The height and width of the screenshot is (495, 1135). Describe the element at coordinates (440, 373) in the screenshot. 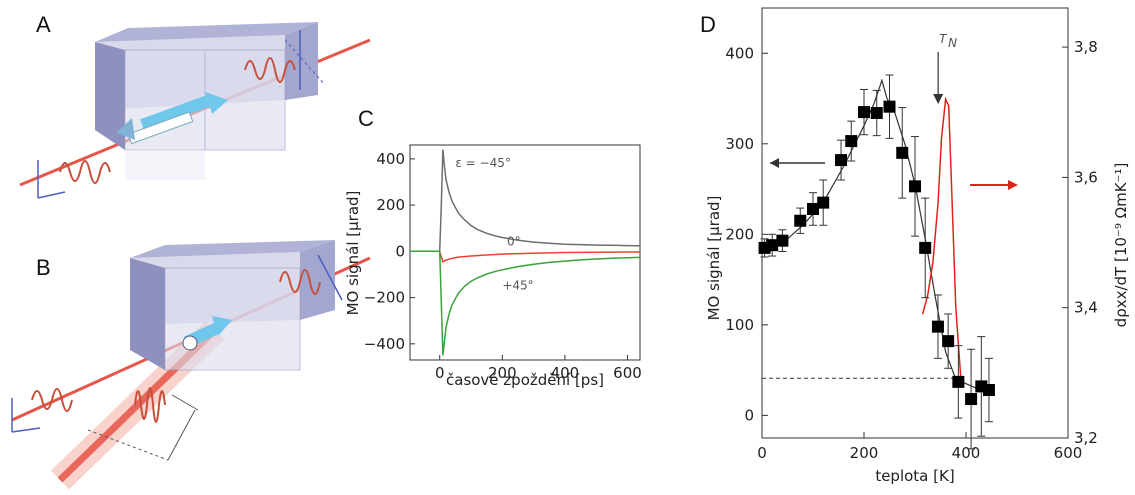

I see `x-tick-label-c: 0` at that location.